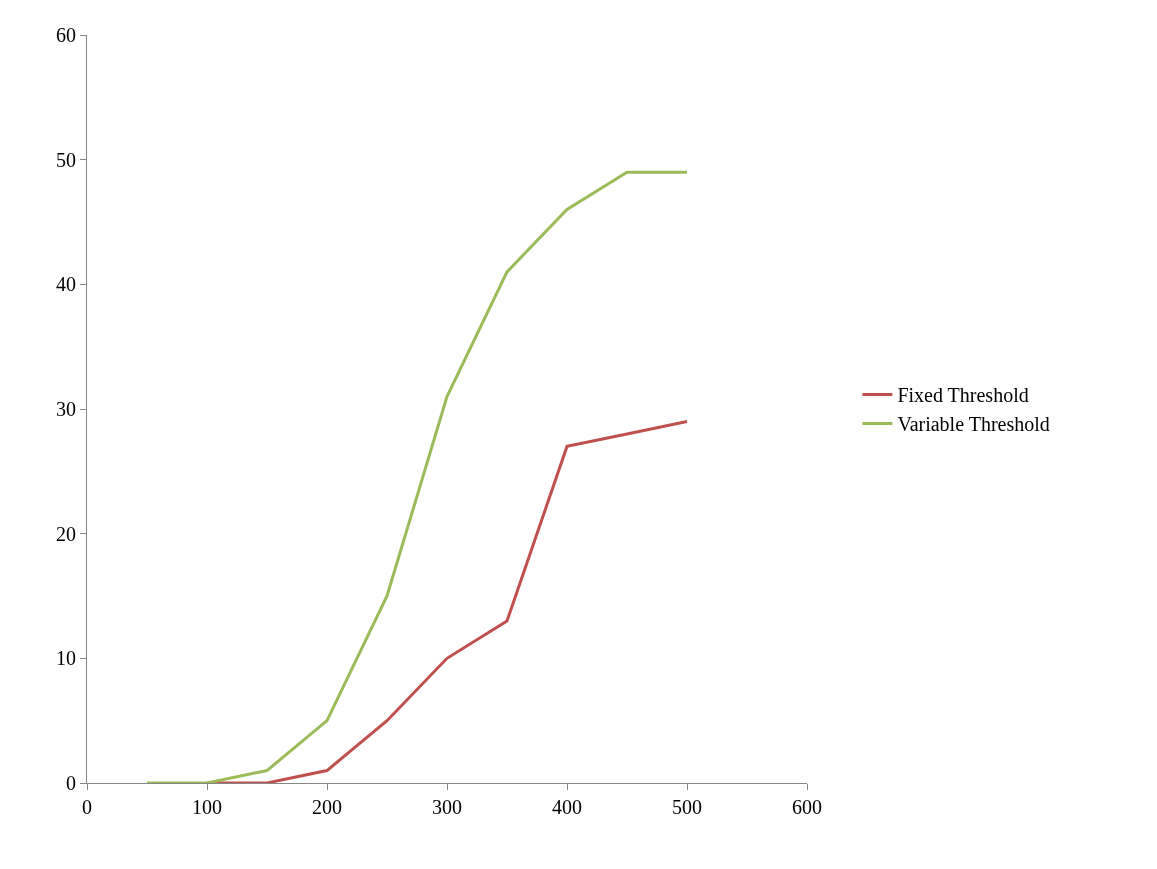 Image resolution: width=1157 pixels, height=869 pixels. Describe the element at coordinates (66, 533) in the screenshot. I see `y-tick-label: 20` at that location.